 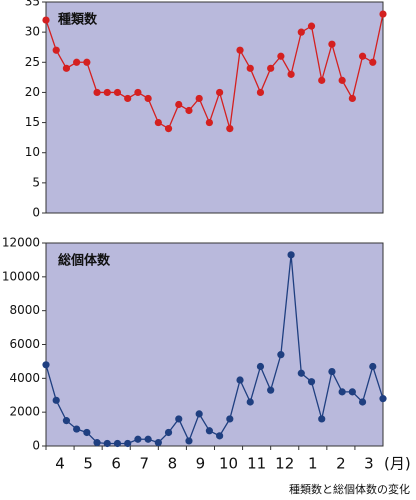 I want to click on y-tick-label: 5, so click(x=36, y=182).